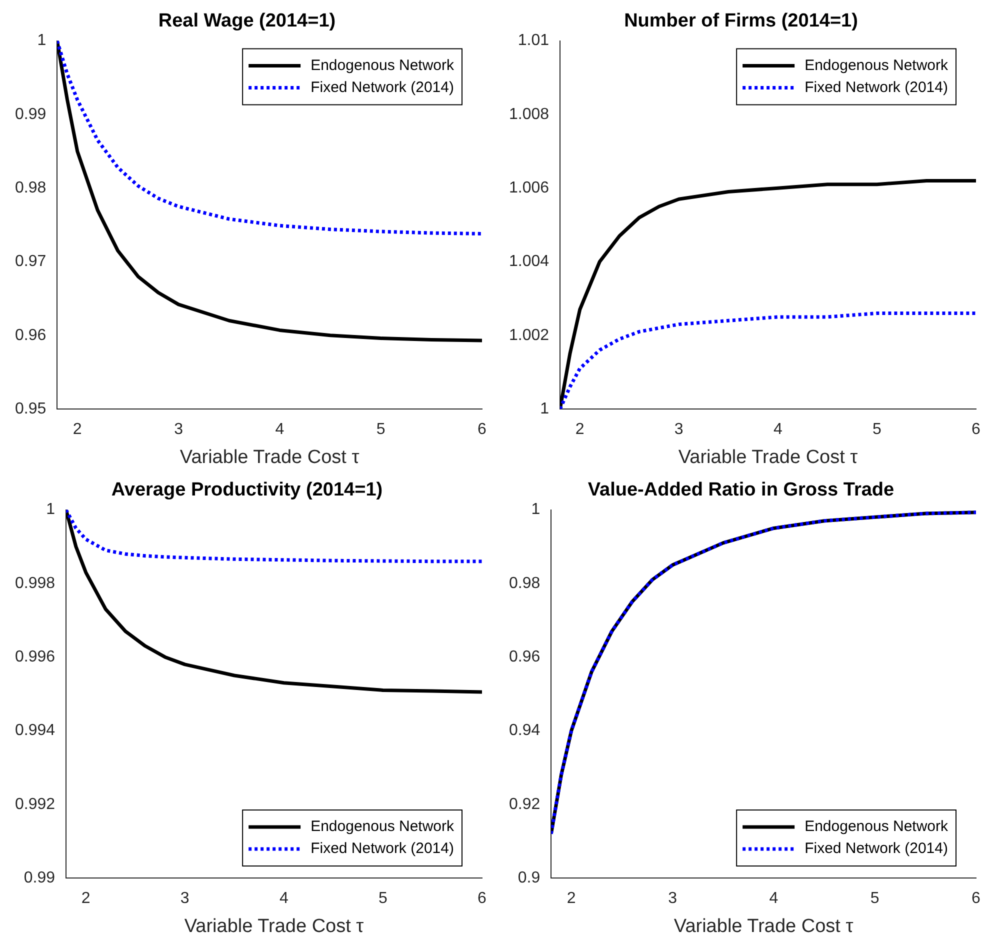 The image size is (996, 947). Describe the element at coordinates (35, 657) in the screenshot. I see `y-tick-label: 0.996` at that location.